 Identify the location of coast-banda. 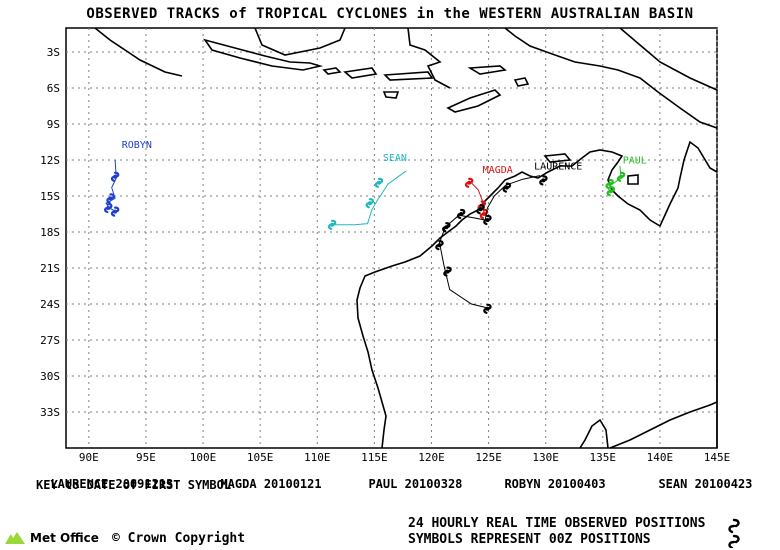
(498, 76).